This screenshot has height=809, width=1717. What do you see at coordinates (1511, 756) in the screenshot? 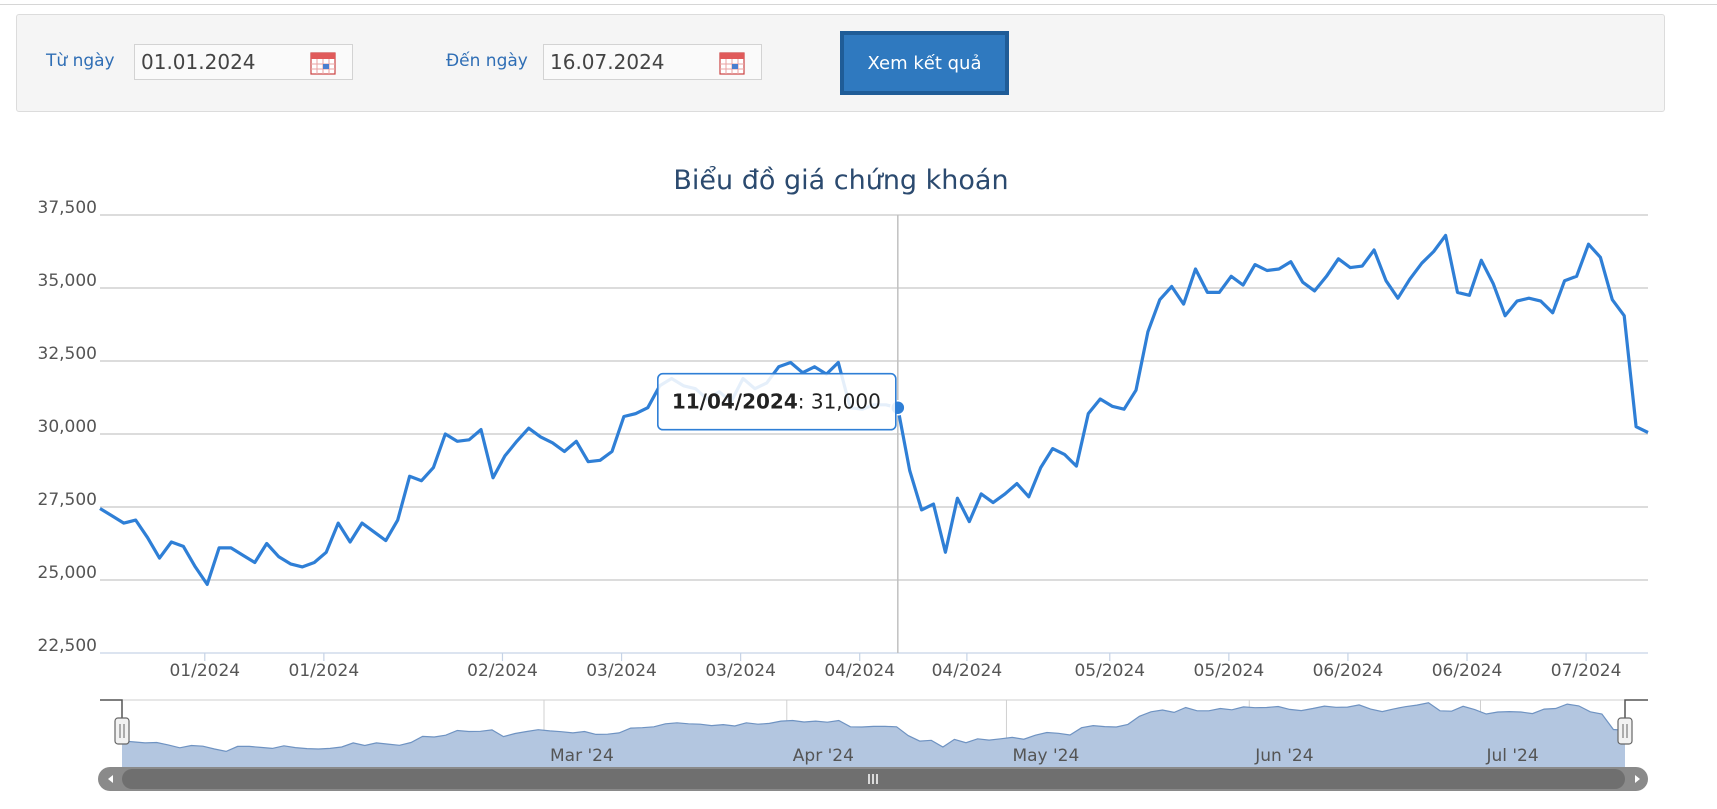
I see `navigator-label: Jul '24` at bounding box center [1511, 756].